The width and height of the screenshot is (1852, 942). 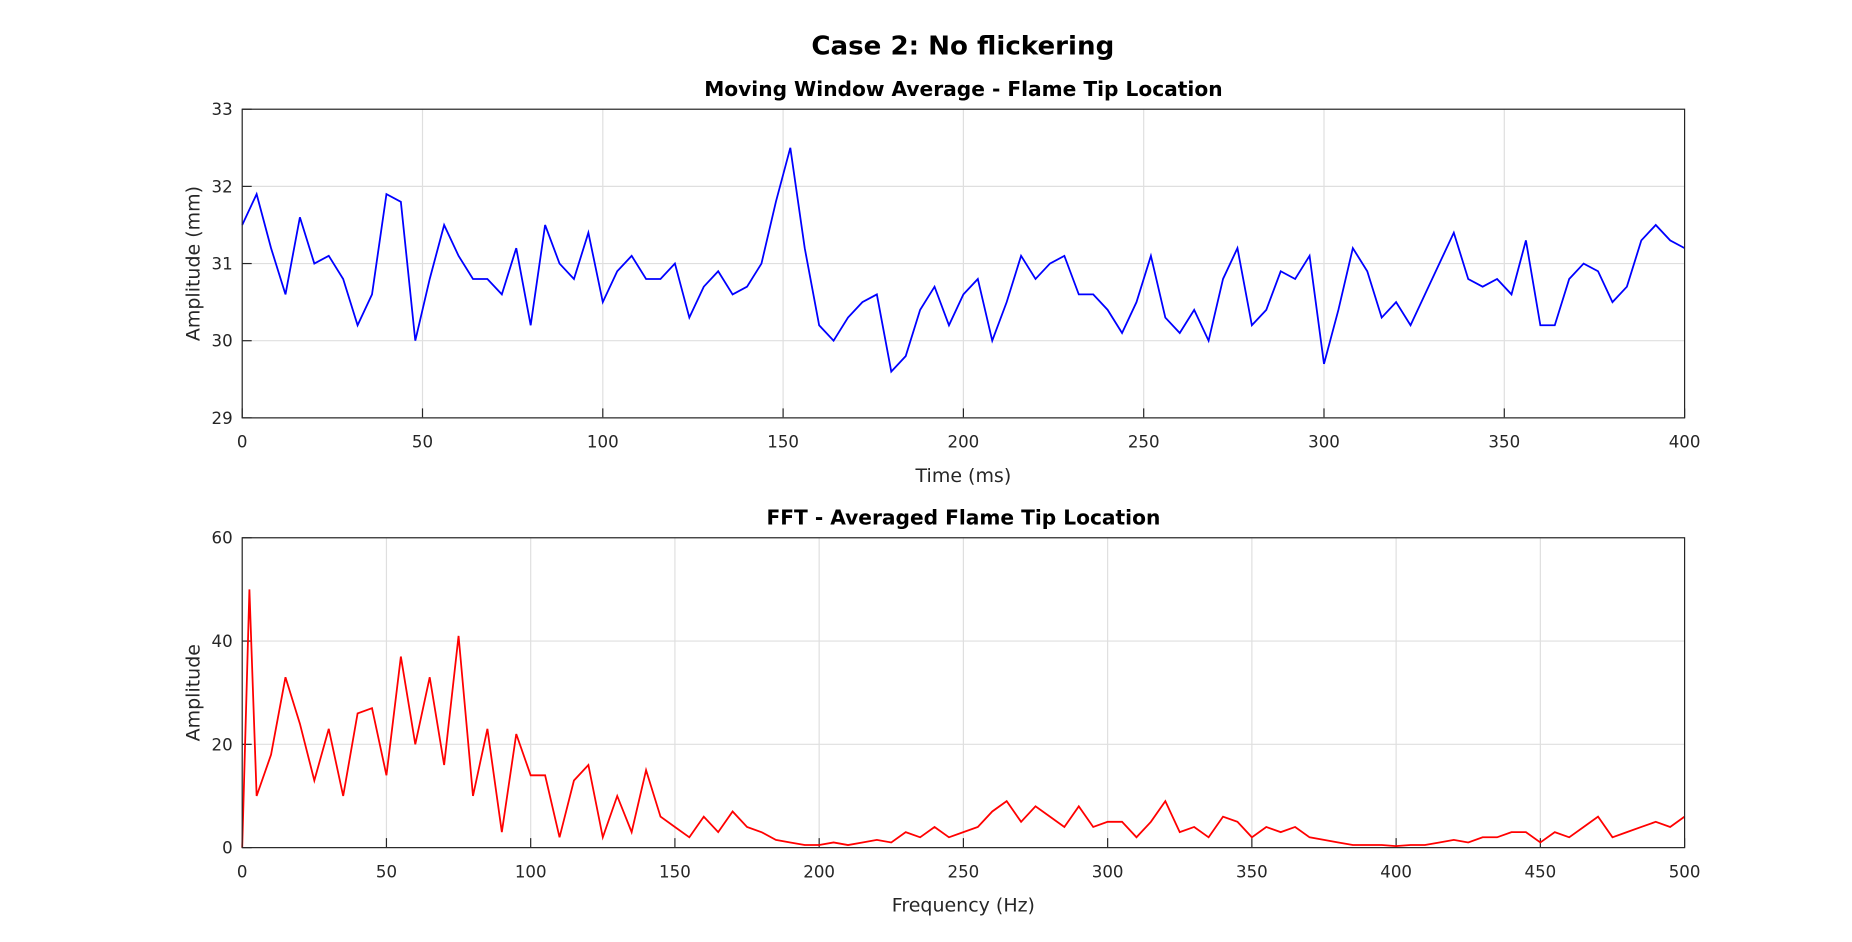 What do you see at coordinates (963, 476) in the screenshot?
I see `x-axis-label: Time (ms)` at bounding box center [963, 476].